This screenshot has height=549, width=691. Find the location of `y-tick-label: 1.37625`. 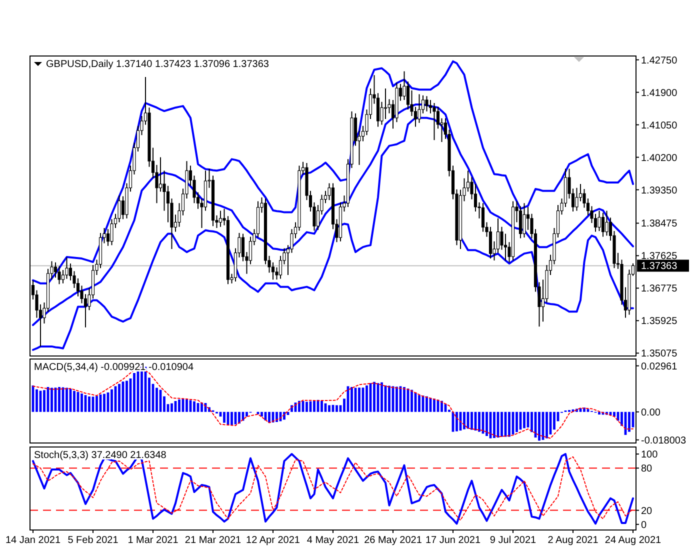

y-tick-label: 1.37625 is located at coordinates (659, 256).